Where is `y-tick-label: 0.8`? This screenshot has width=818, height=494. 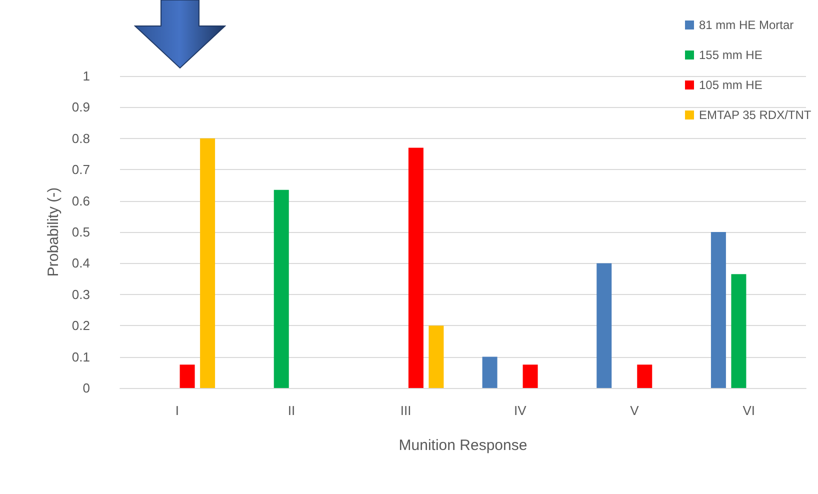 y-tick-label: 0.8 is located at coordinates (81, 138).